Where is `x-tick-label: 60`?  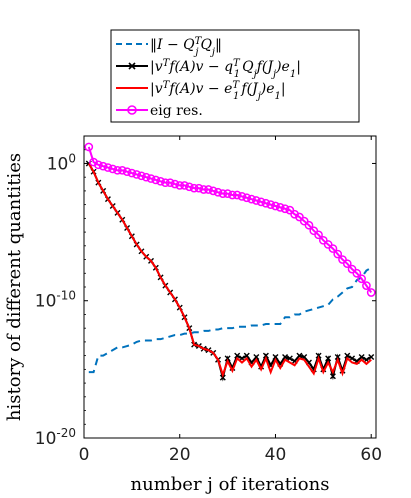
x-tick-label: 60 is located at coordinates (371, 455).